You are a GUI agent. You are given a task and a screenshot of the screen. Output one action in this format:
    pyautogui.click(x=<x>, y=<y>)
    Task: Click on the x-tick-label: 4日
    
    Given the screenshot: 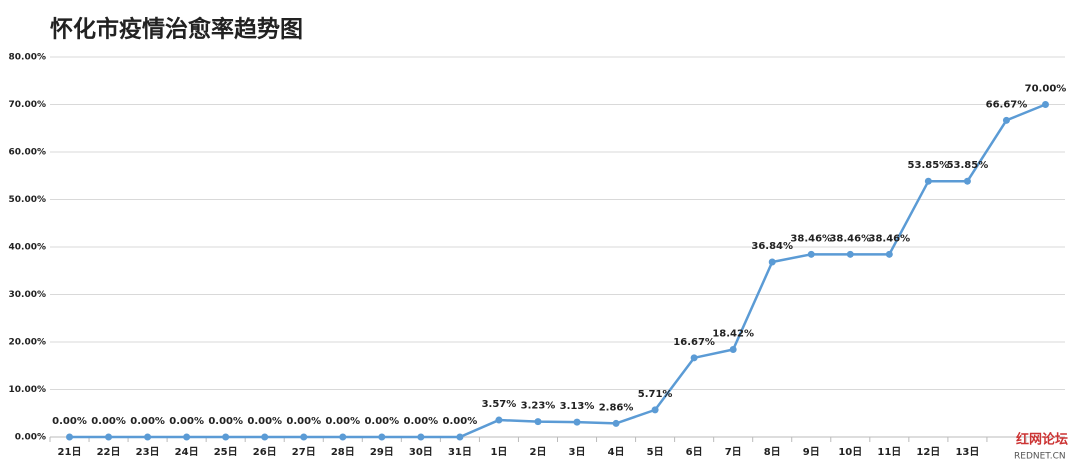 What is the action you would take?
    pyautogui.click(x=616, y=452)
    